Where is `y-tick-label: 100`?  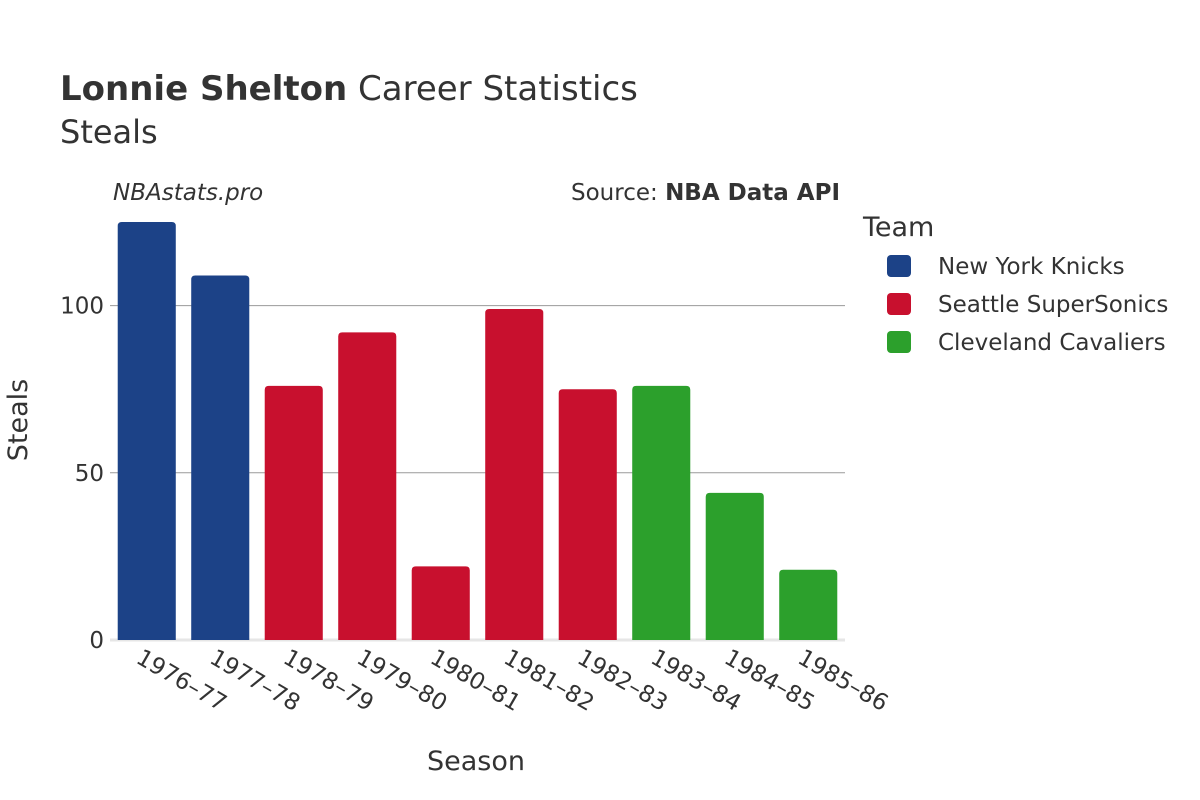 y-tick-label: 100 is located at coordinates (82, 307).